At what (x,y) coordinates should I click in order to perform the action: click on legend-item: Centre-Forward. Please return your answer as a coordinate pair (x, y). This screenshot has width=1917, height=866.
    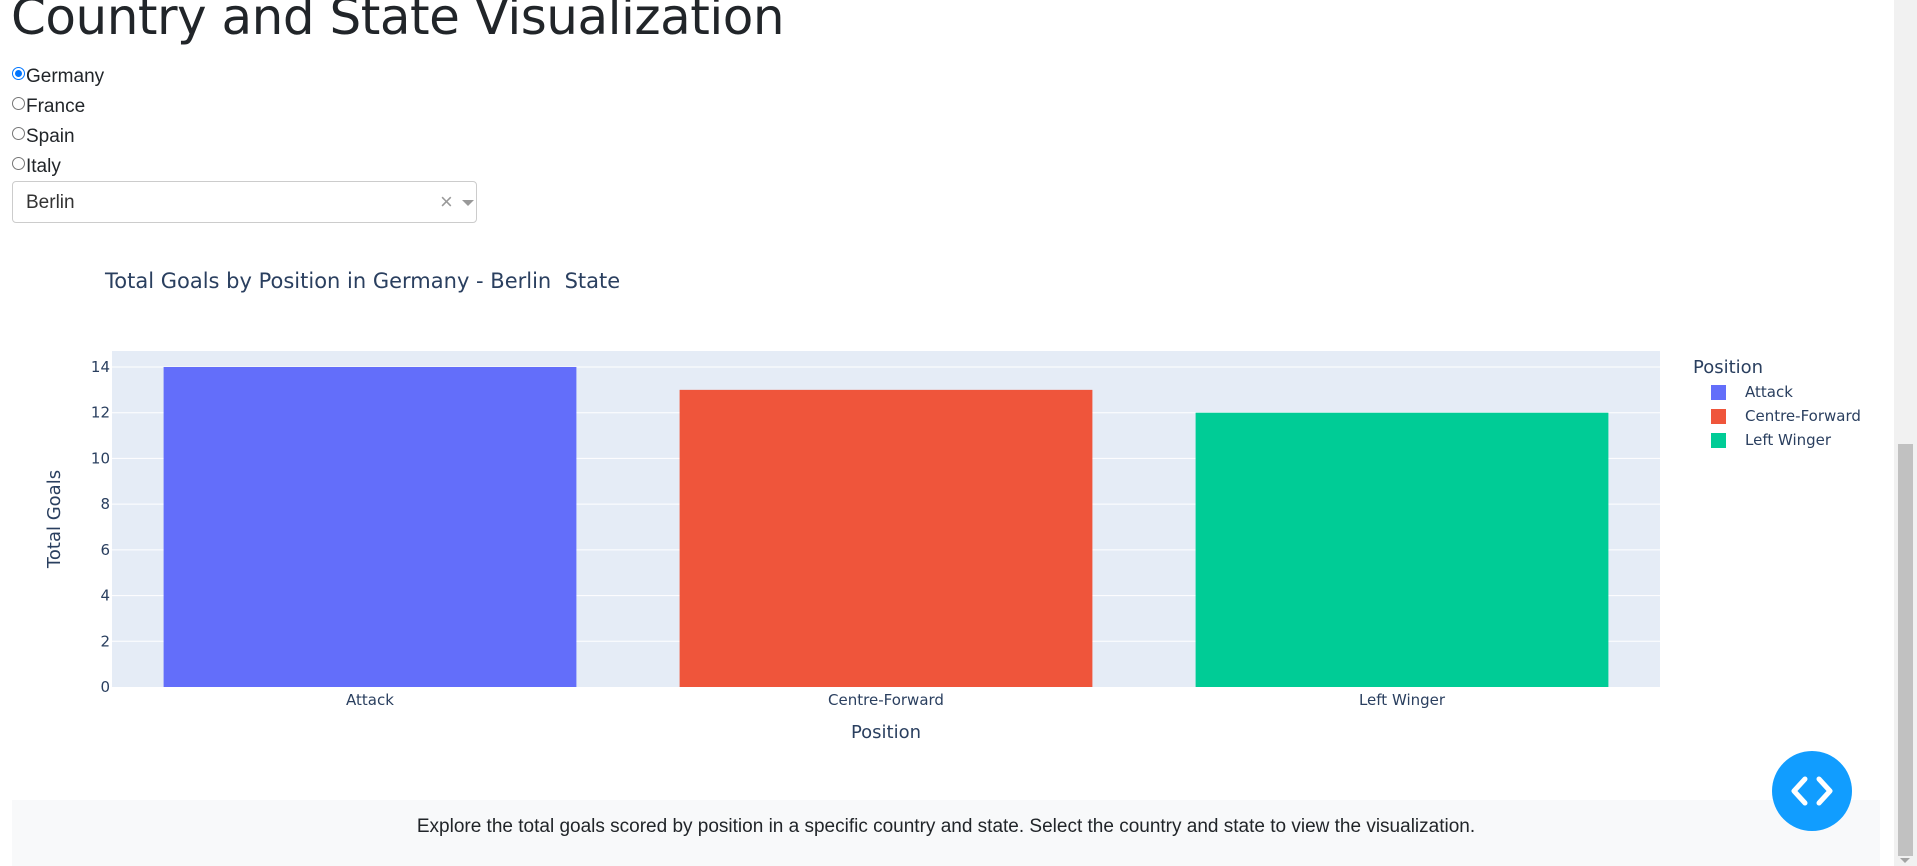
    Looking at the image, I should click on (1786, 416).